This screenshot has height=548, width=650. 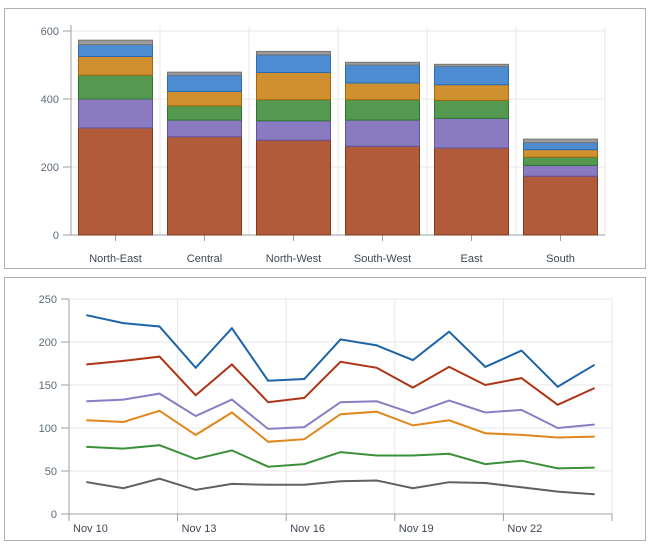 What do you see at coordinates (307, 529) in the screenshot?
I see `x-axis-label: Nov 16` at bounding box center [307, 529].